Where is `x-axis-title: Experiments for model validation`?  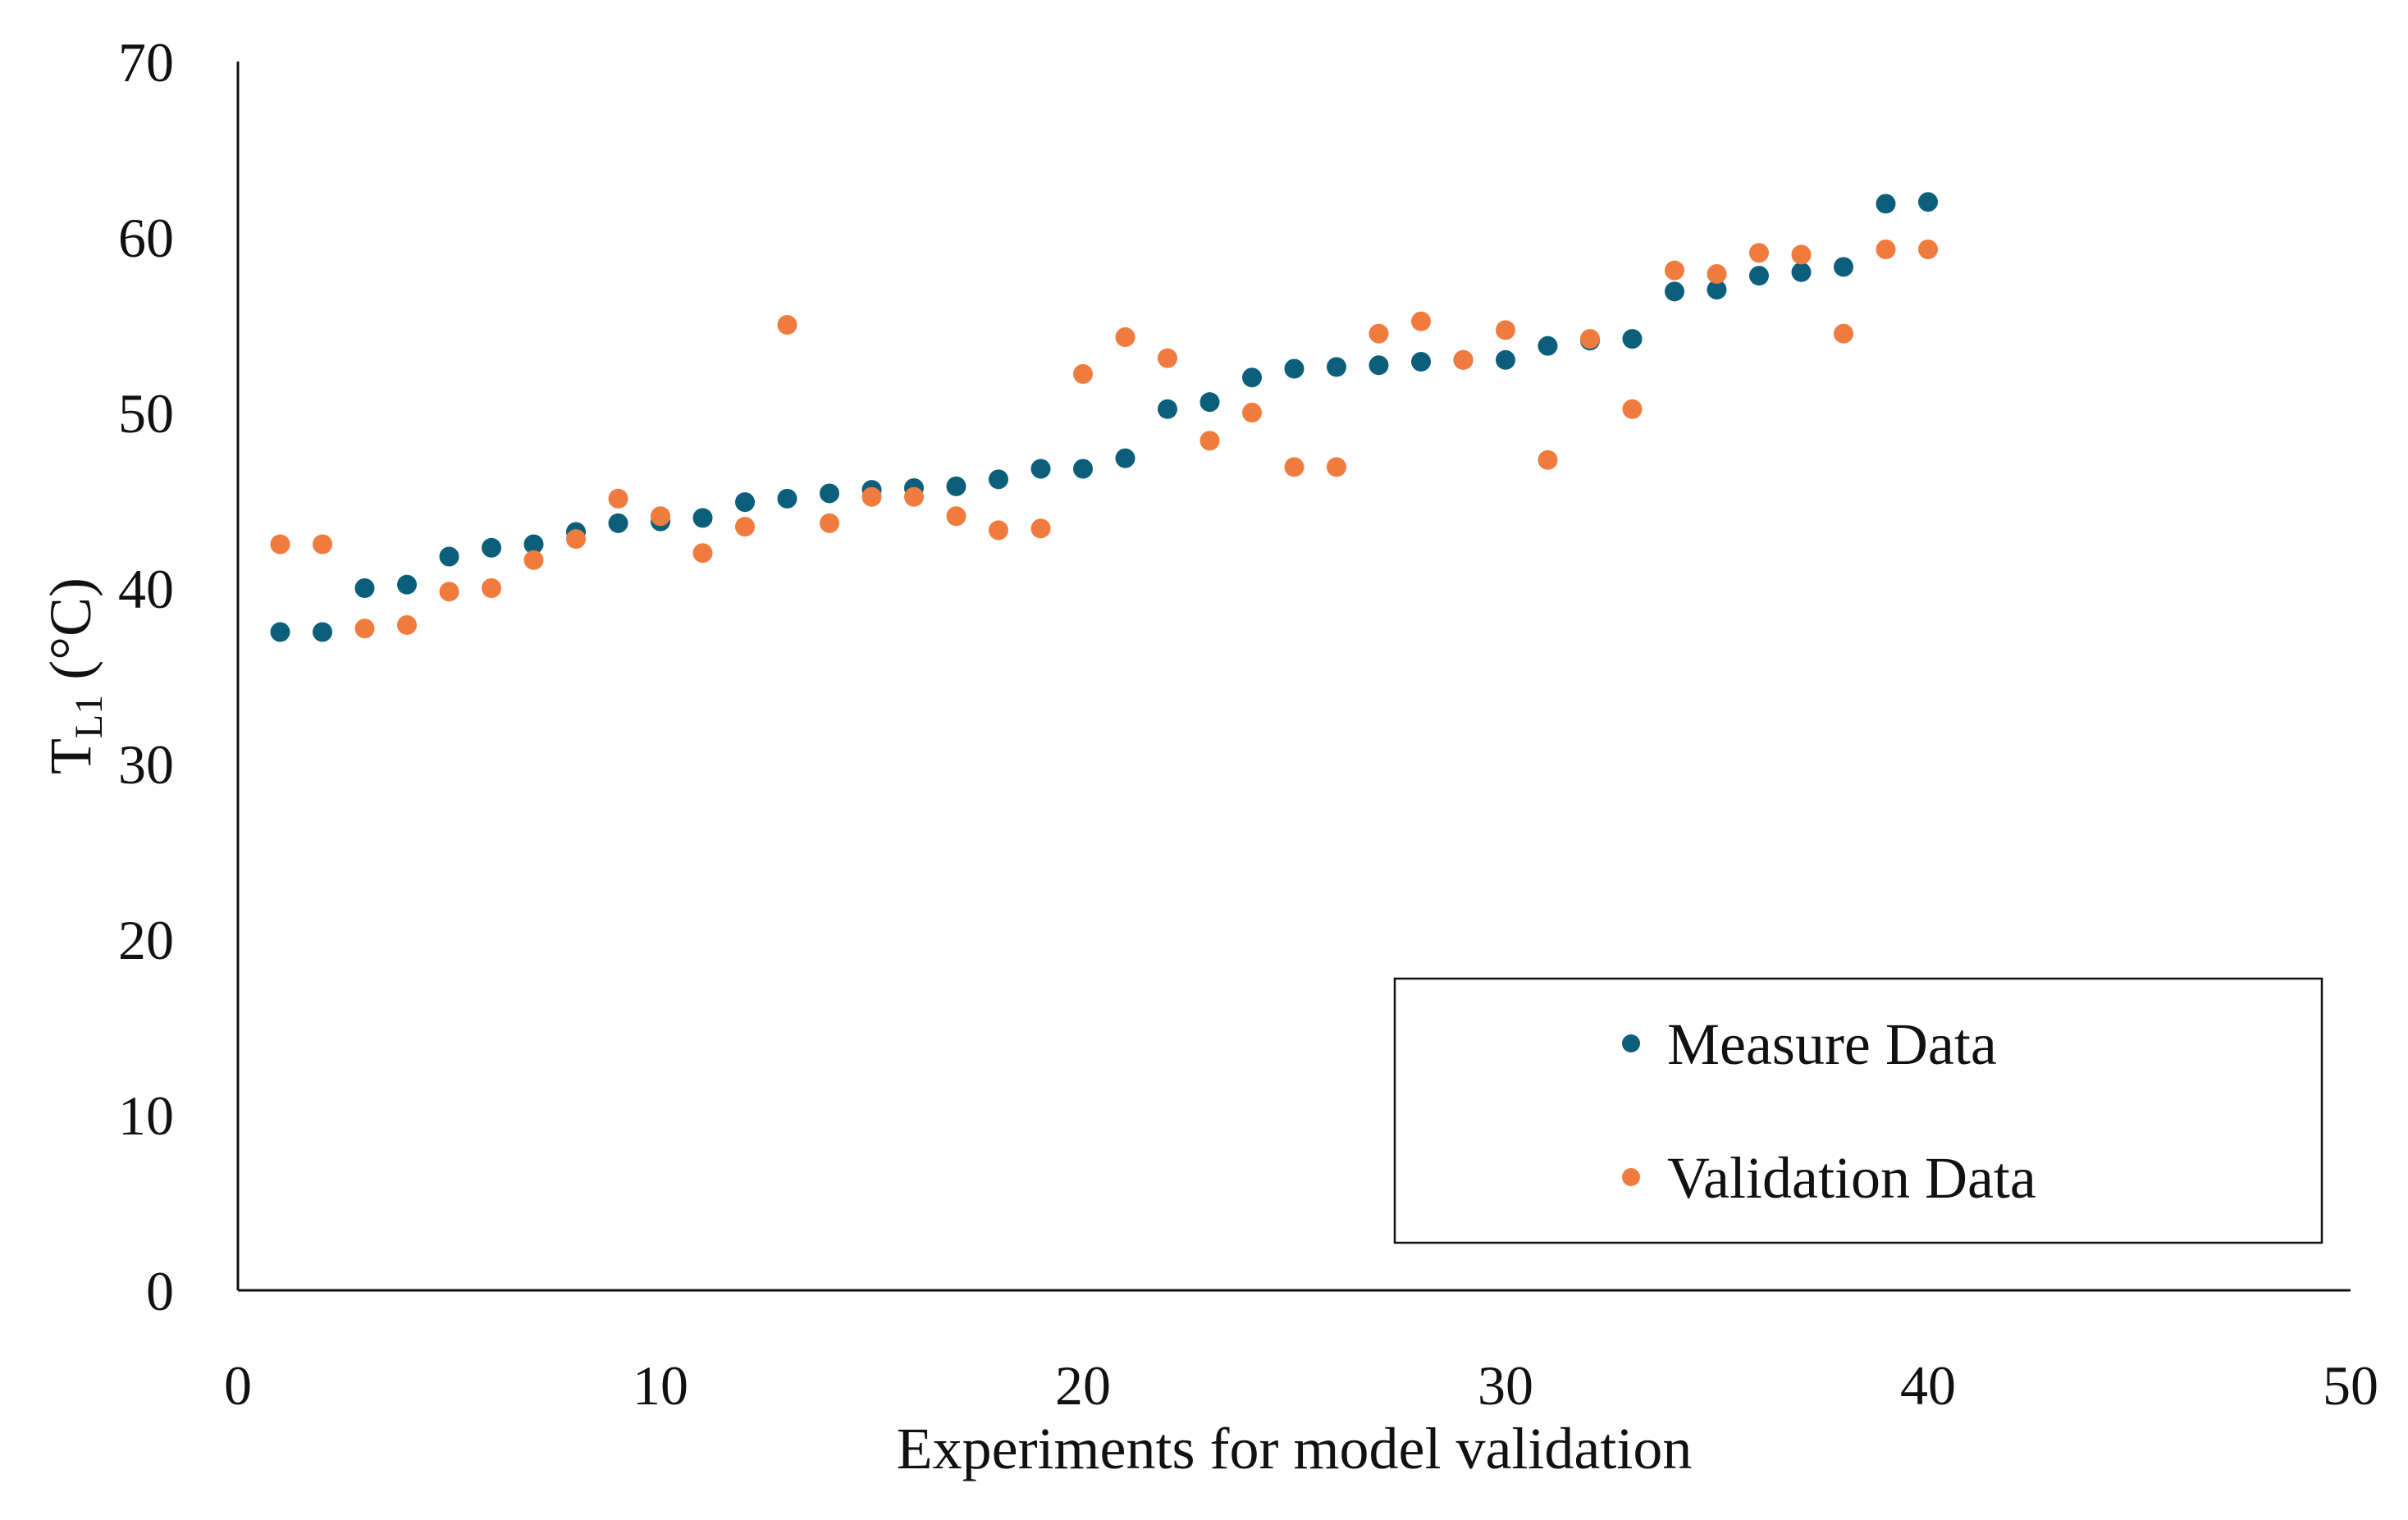
x-axis-title: Experiments for model validation is located at coordinates (1295, 1448).